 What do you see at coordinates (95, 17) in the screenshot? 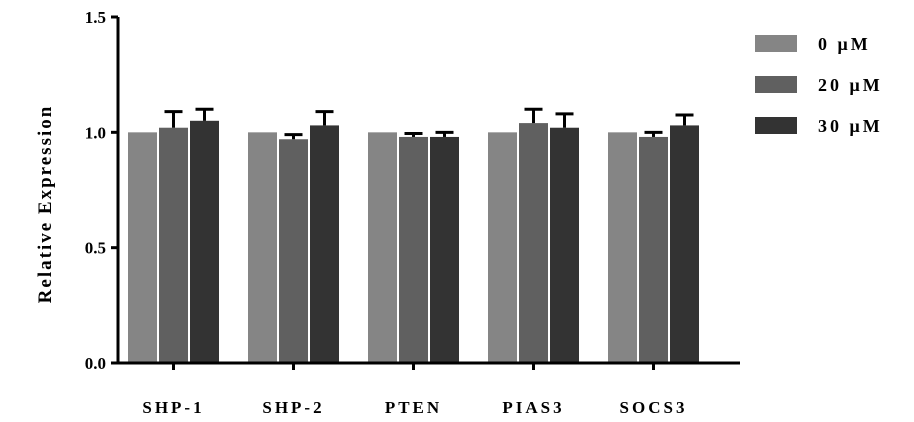
I see `y-tick-label: 1.5` at bounding box center [95, 17].